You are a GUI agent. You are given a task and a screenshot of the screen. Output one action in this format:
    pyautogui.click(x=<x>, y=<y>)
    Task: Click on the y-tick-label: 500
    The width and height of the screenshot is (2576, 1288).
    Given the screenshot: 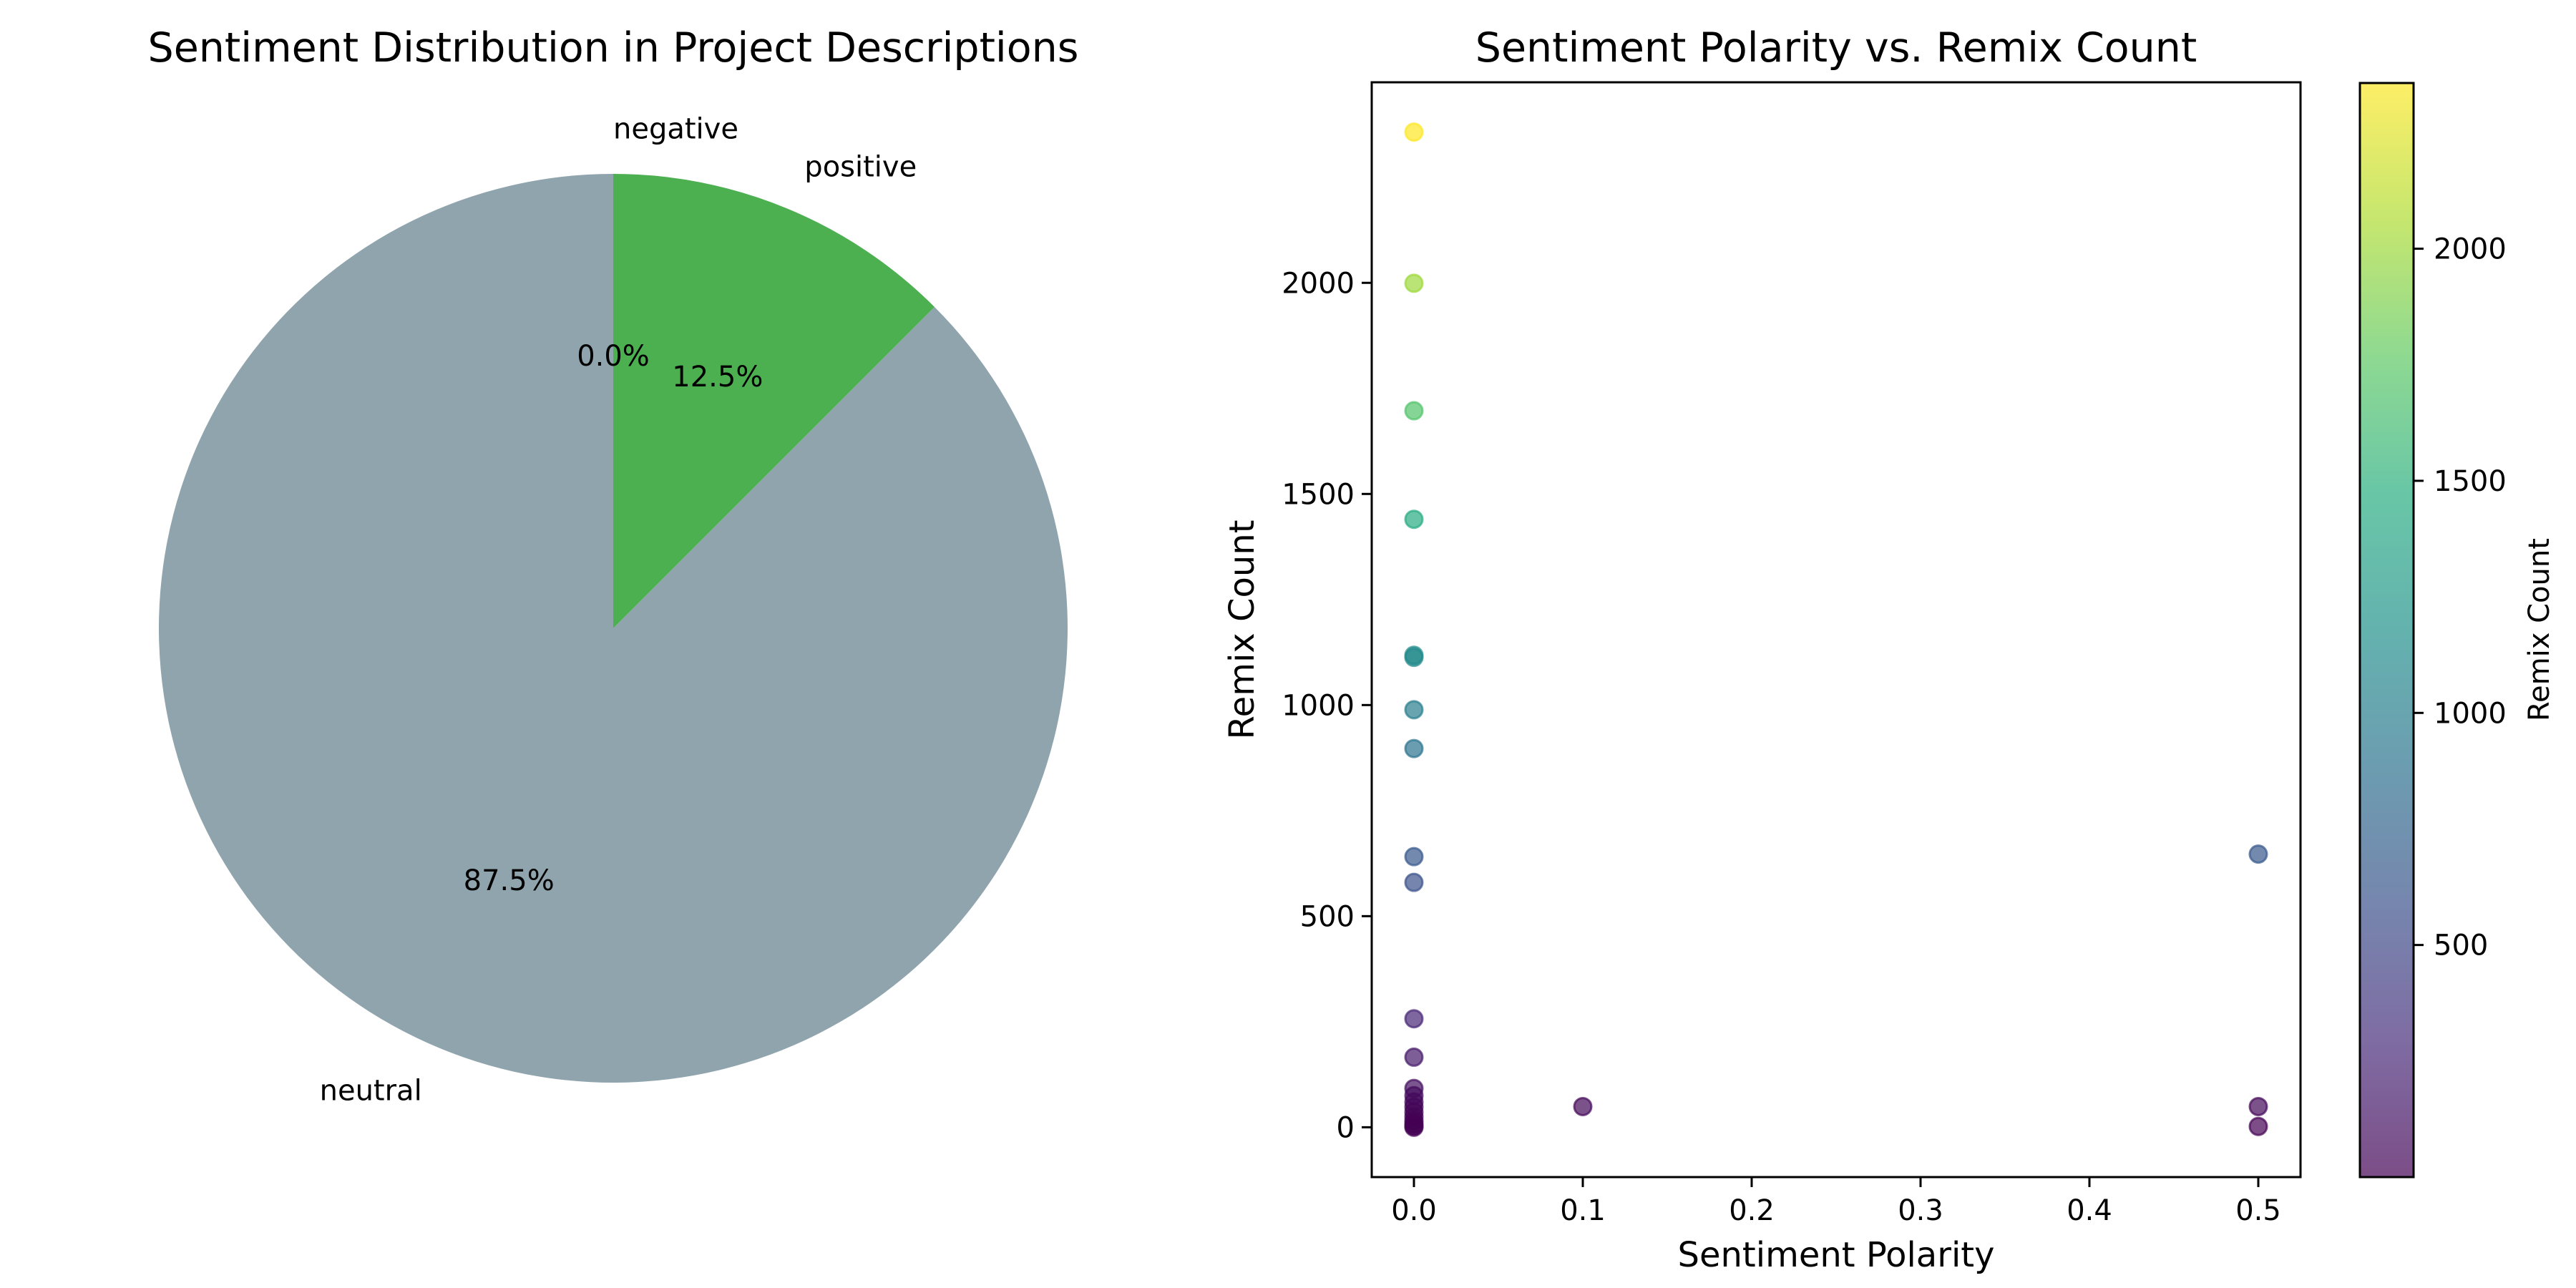 What is the action you would take?
    pyautogui.click(x=1327, y=916)
    